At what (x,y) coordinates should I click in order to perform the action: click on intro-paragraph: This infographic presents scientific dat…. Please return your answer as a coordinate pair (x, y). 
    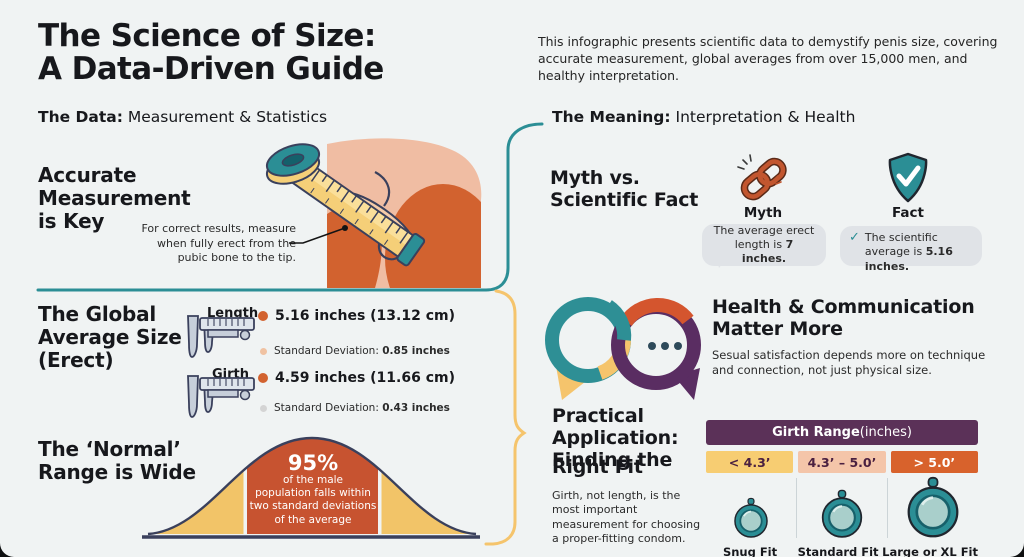
    Looking at the image, I should click on (768, 58).